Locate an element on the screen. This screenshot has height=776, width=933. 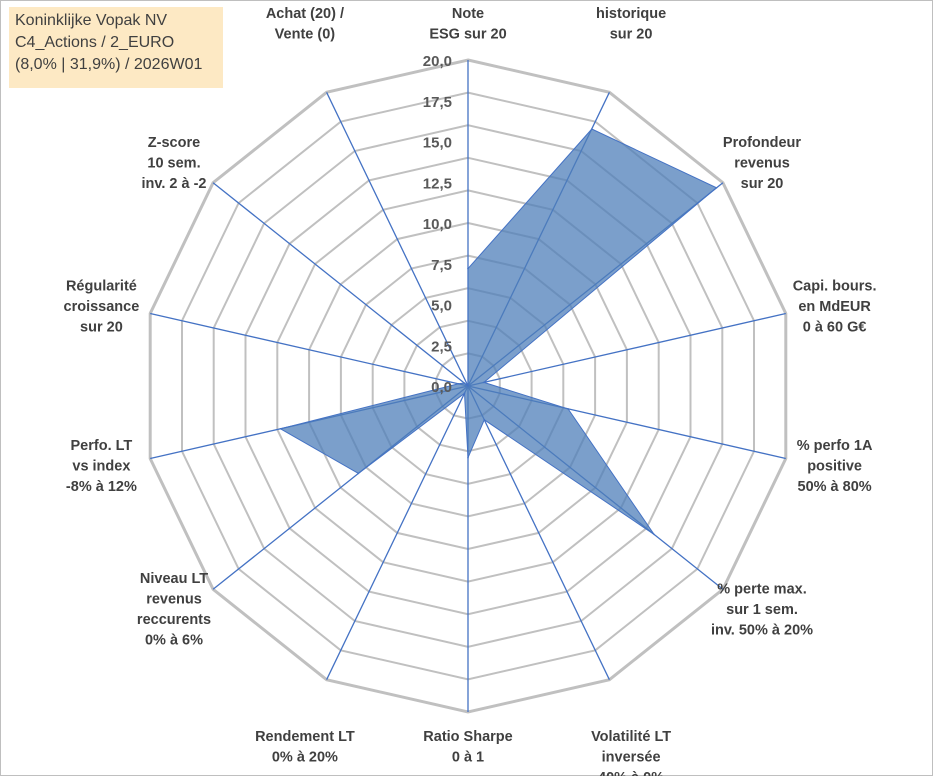
tick-label: 5,0 is located at coordinates (441, 306).